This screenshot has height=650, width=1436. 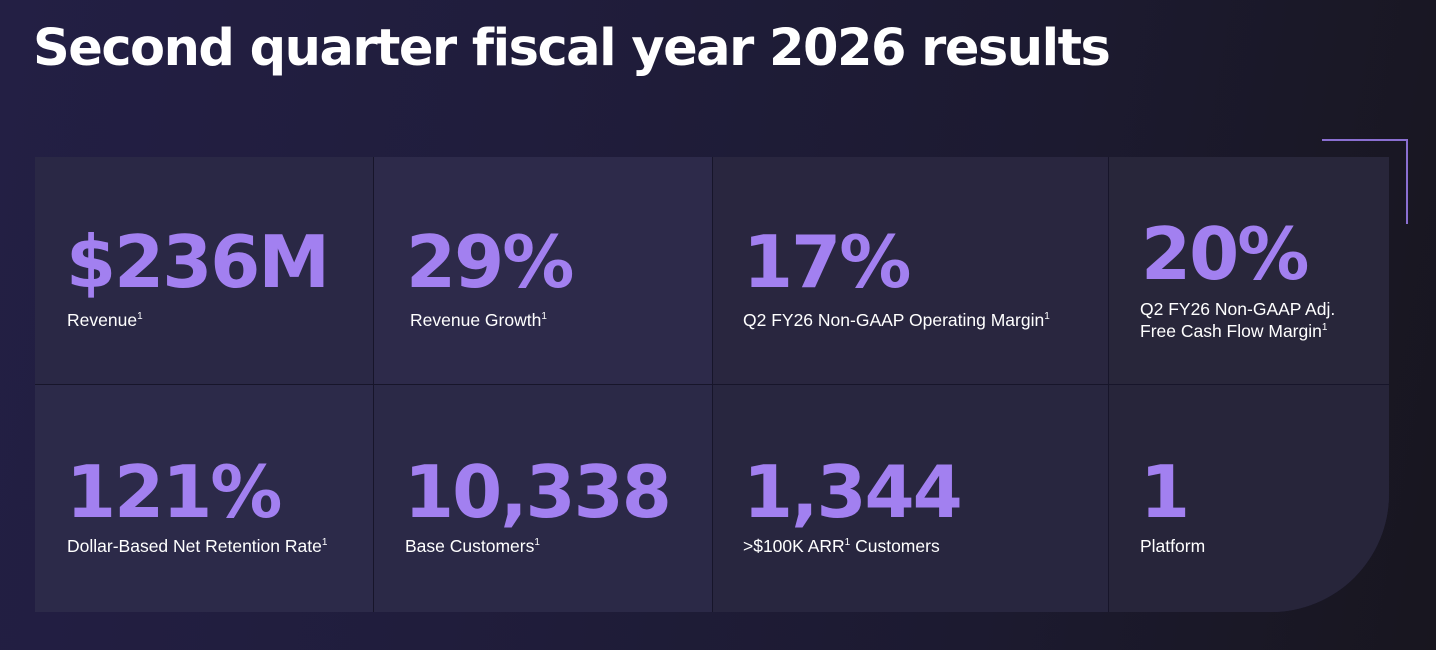 What do you see at coordinates (102, 320) in the screenshot?
I see `metric-label-text: Revenue` at bounding box center [102, 320].